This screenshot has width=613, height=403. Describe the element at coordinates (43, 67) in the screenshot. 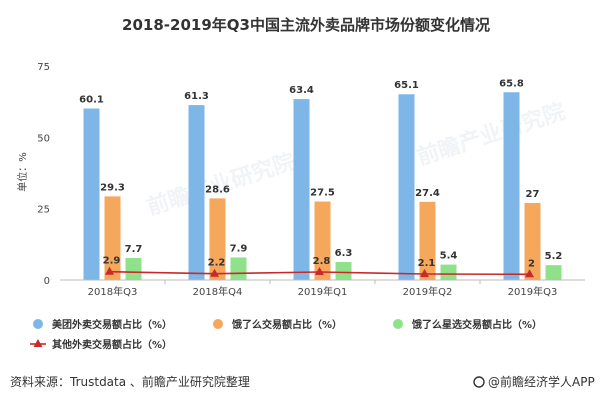

I see `y-tick-label: 75` at that location.